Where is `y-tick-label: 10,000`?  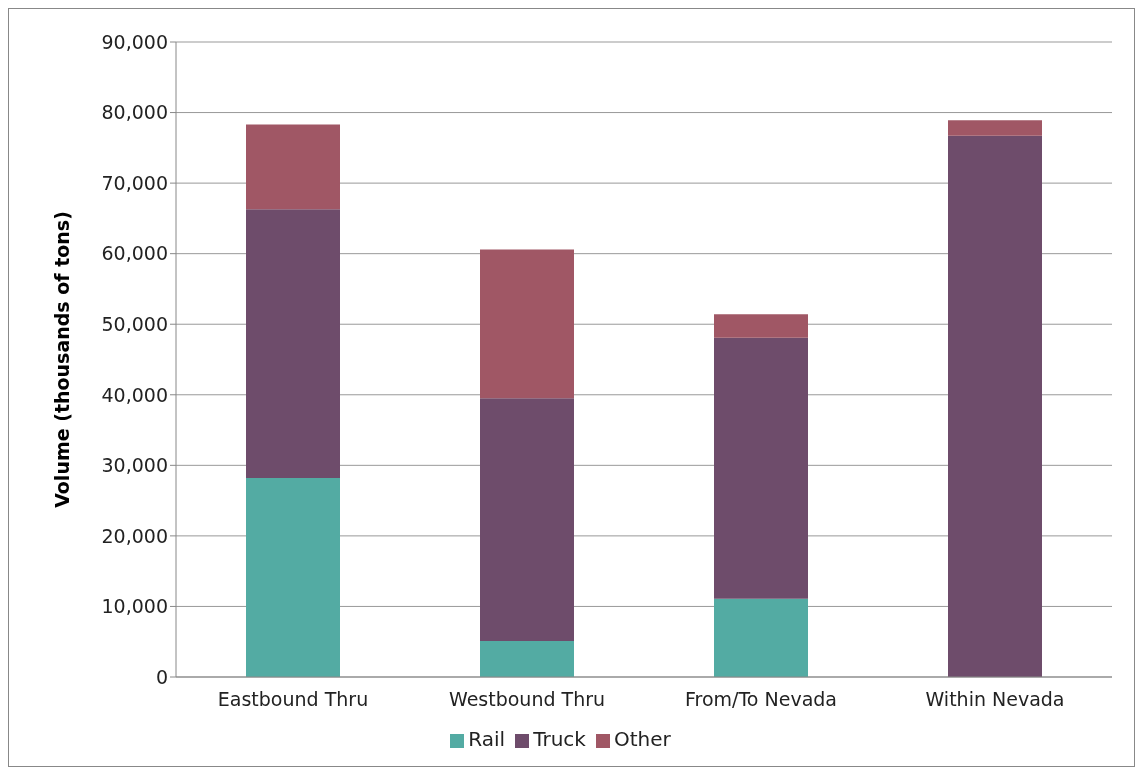 y-tick-label: 10,000 is located at coordinates (134, 606).